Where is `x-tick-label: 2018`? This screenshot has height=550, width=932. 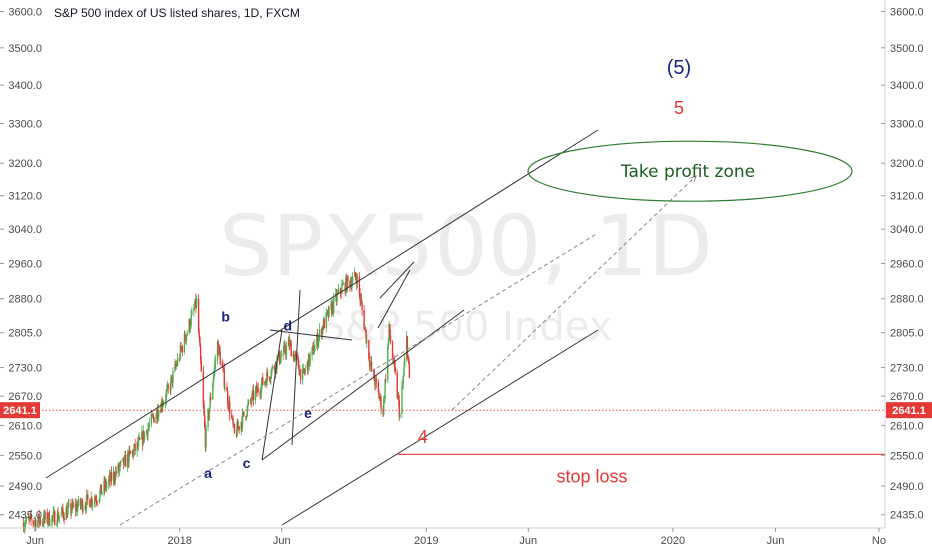
x-tick-label: 2018 is located at coordinates (179, 541).